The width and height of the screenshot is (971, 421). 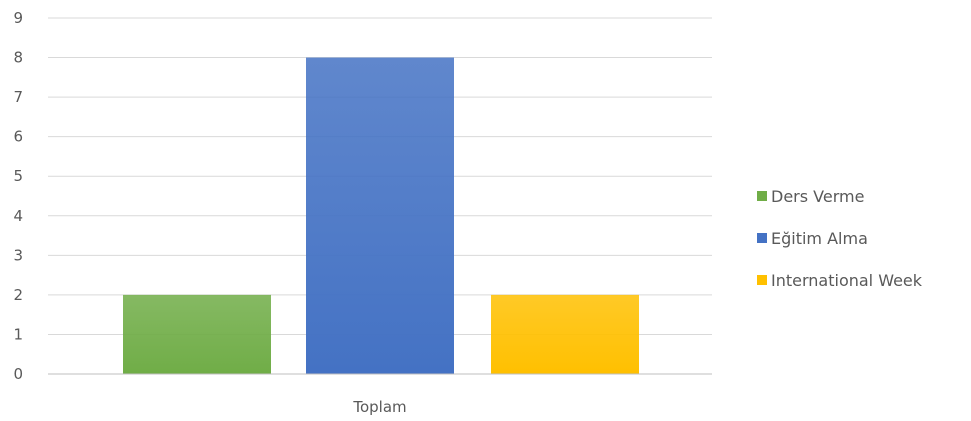 I want to click on legend-swatch-egitim-alma, so click(x=762, y=238).